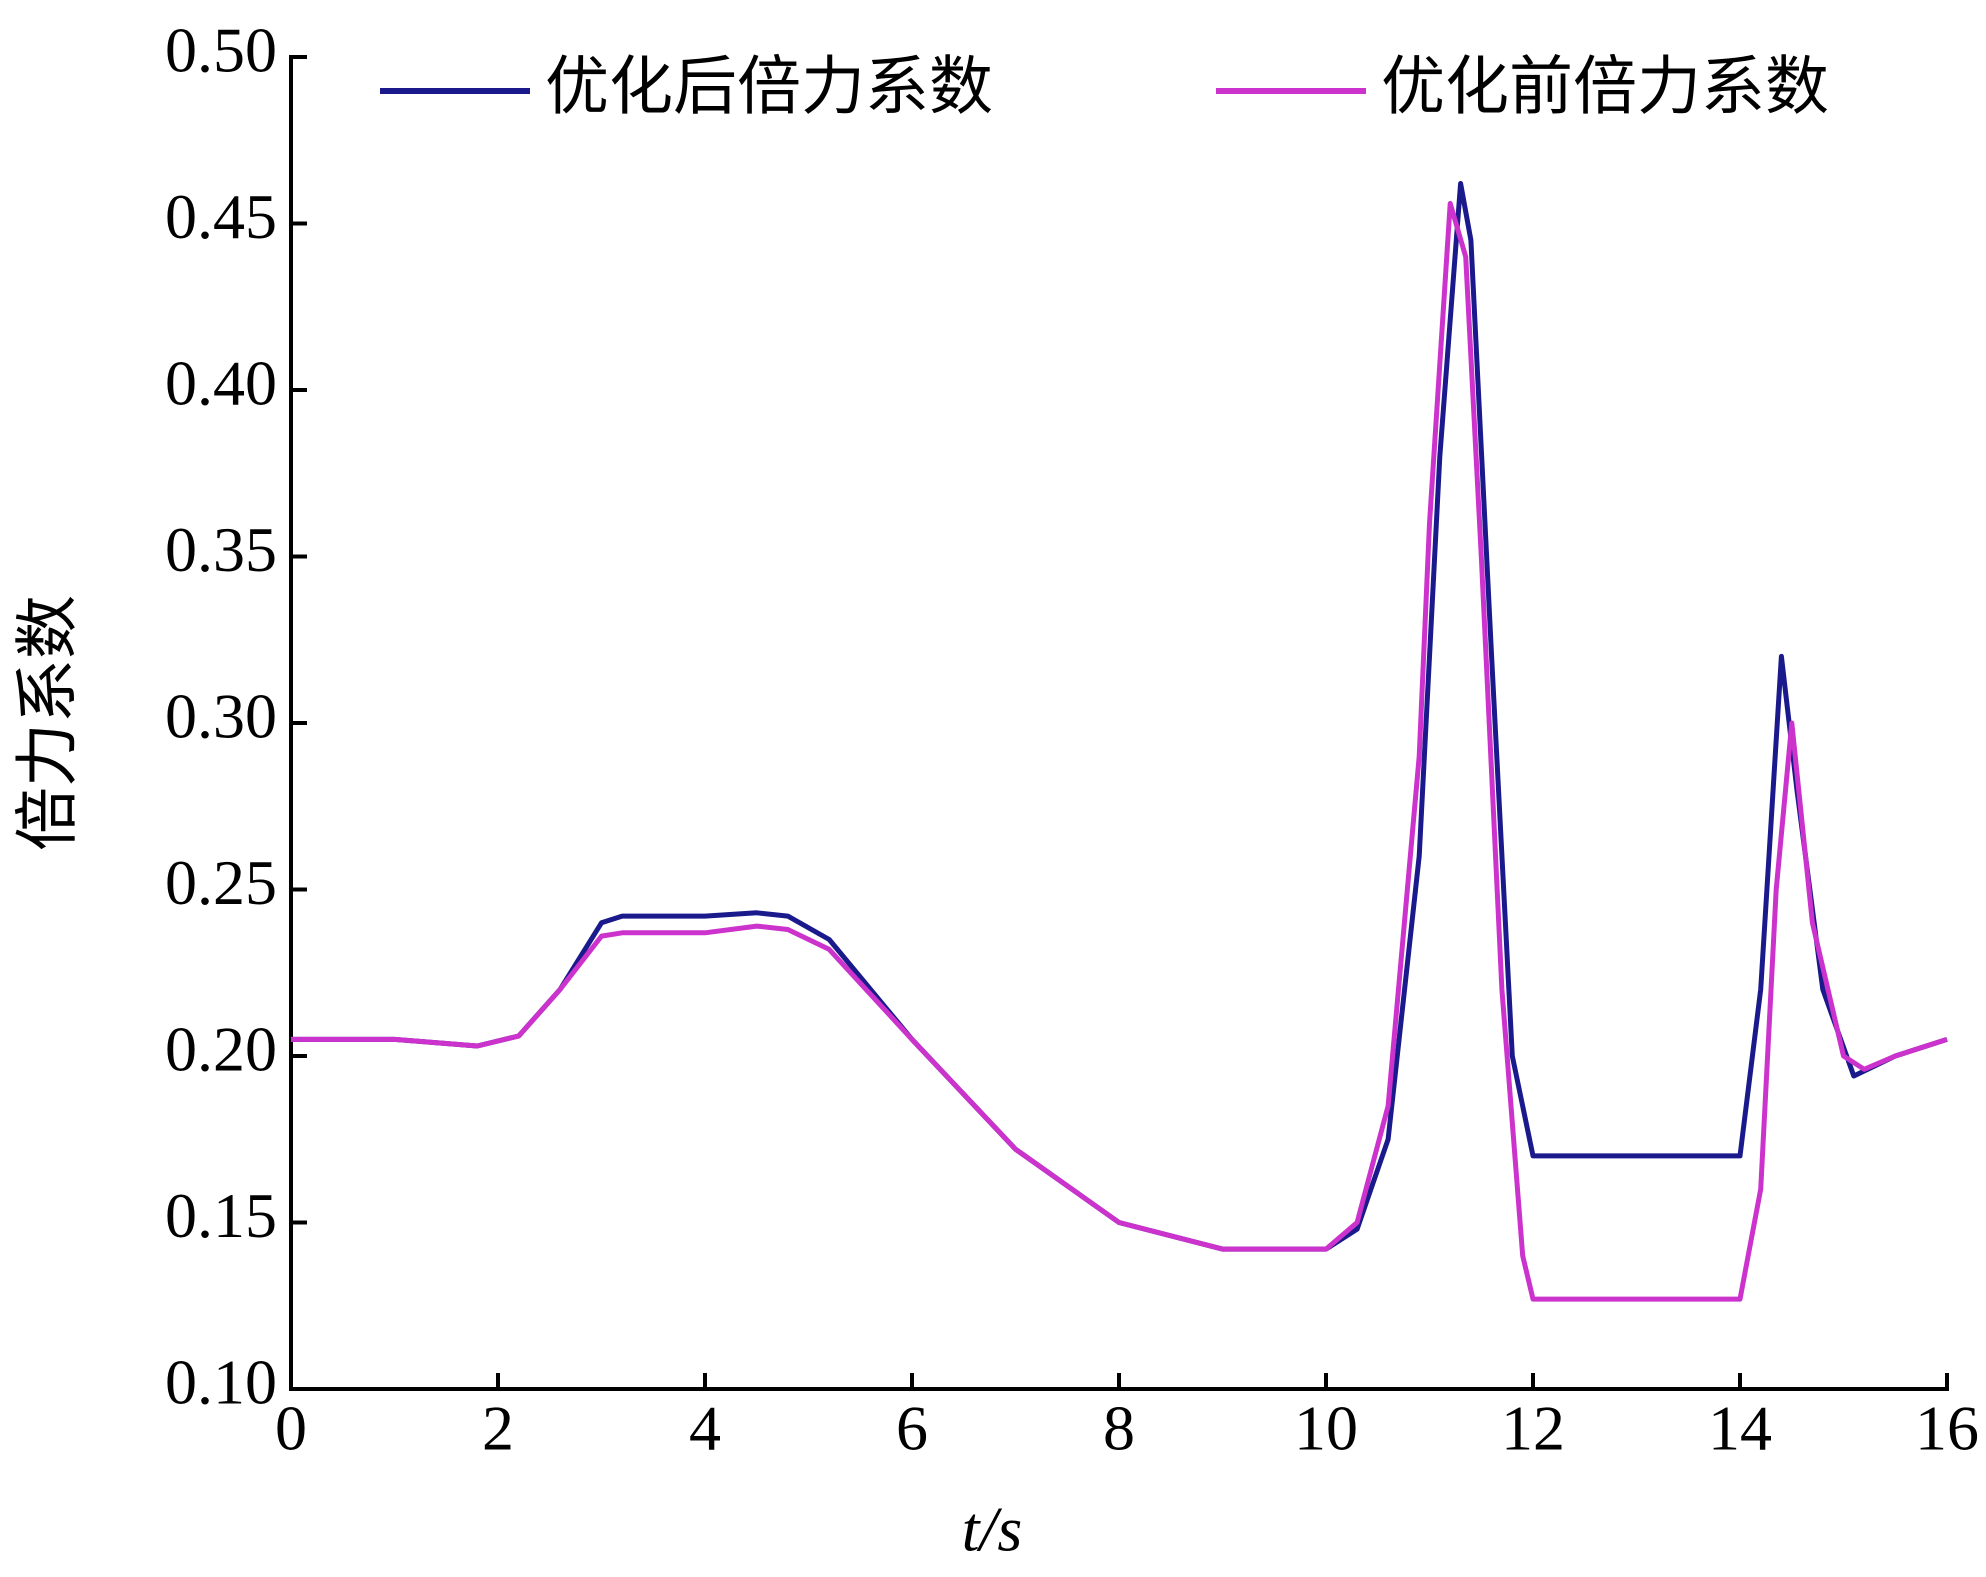  Describe the element at coordinates (221, 1215) in the screenshot. I see `y-tick-label: 0.15` at that location.